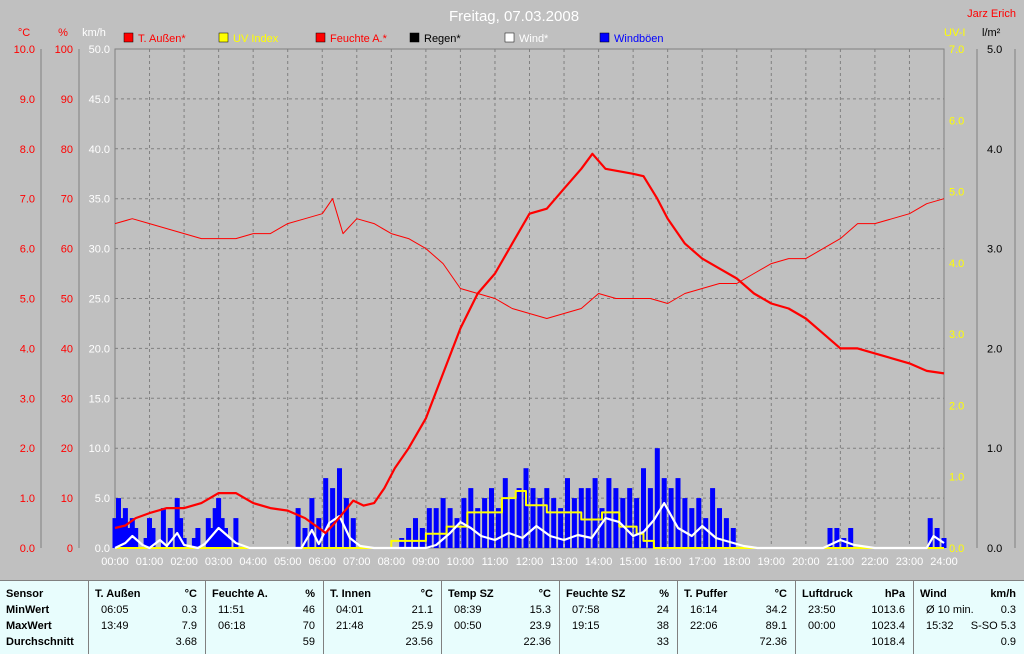  What do you see at coordinates (265, 617) in the screenshot?
I see `stats-column: Feuchte A.% 11:51 46 06:18 70 59` at bounding box center [265, 617].